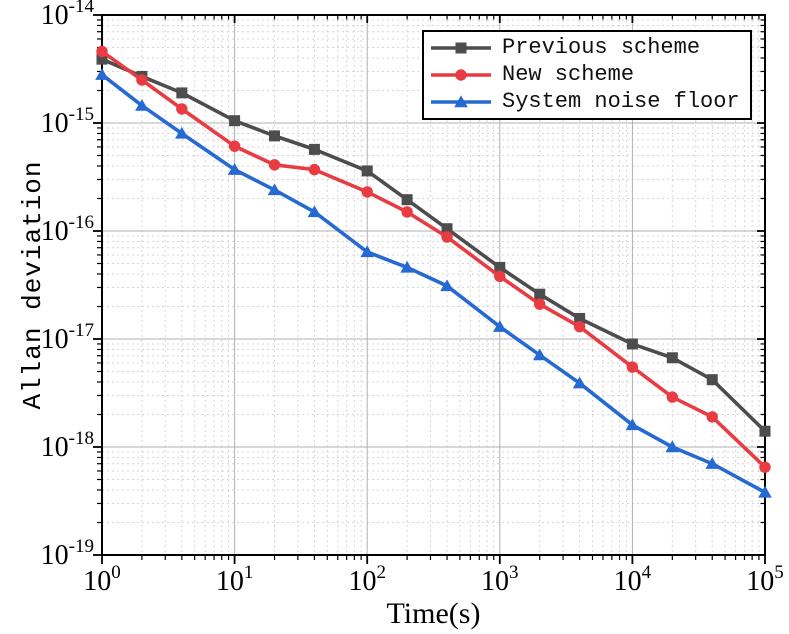 The height and width of the screenshot is (634, 789). I want to click on x-axis-title: Time(s), so click(433, 613).